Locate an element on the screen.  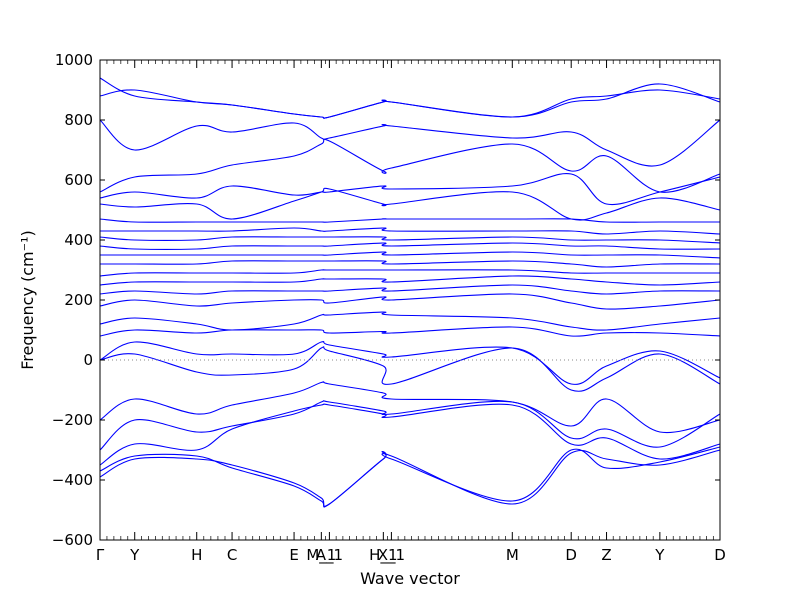
x-tick-label: Γ is located at coordinates (100, 555).